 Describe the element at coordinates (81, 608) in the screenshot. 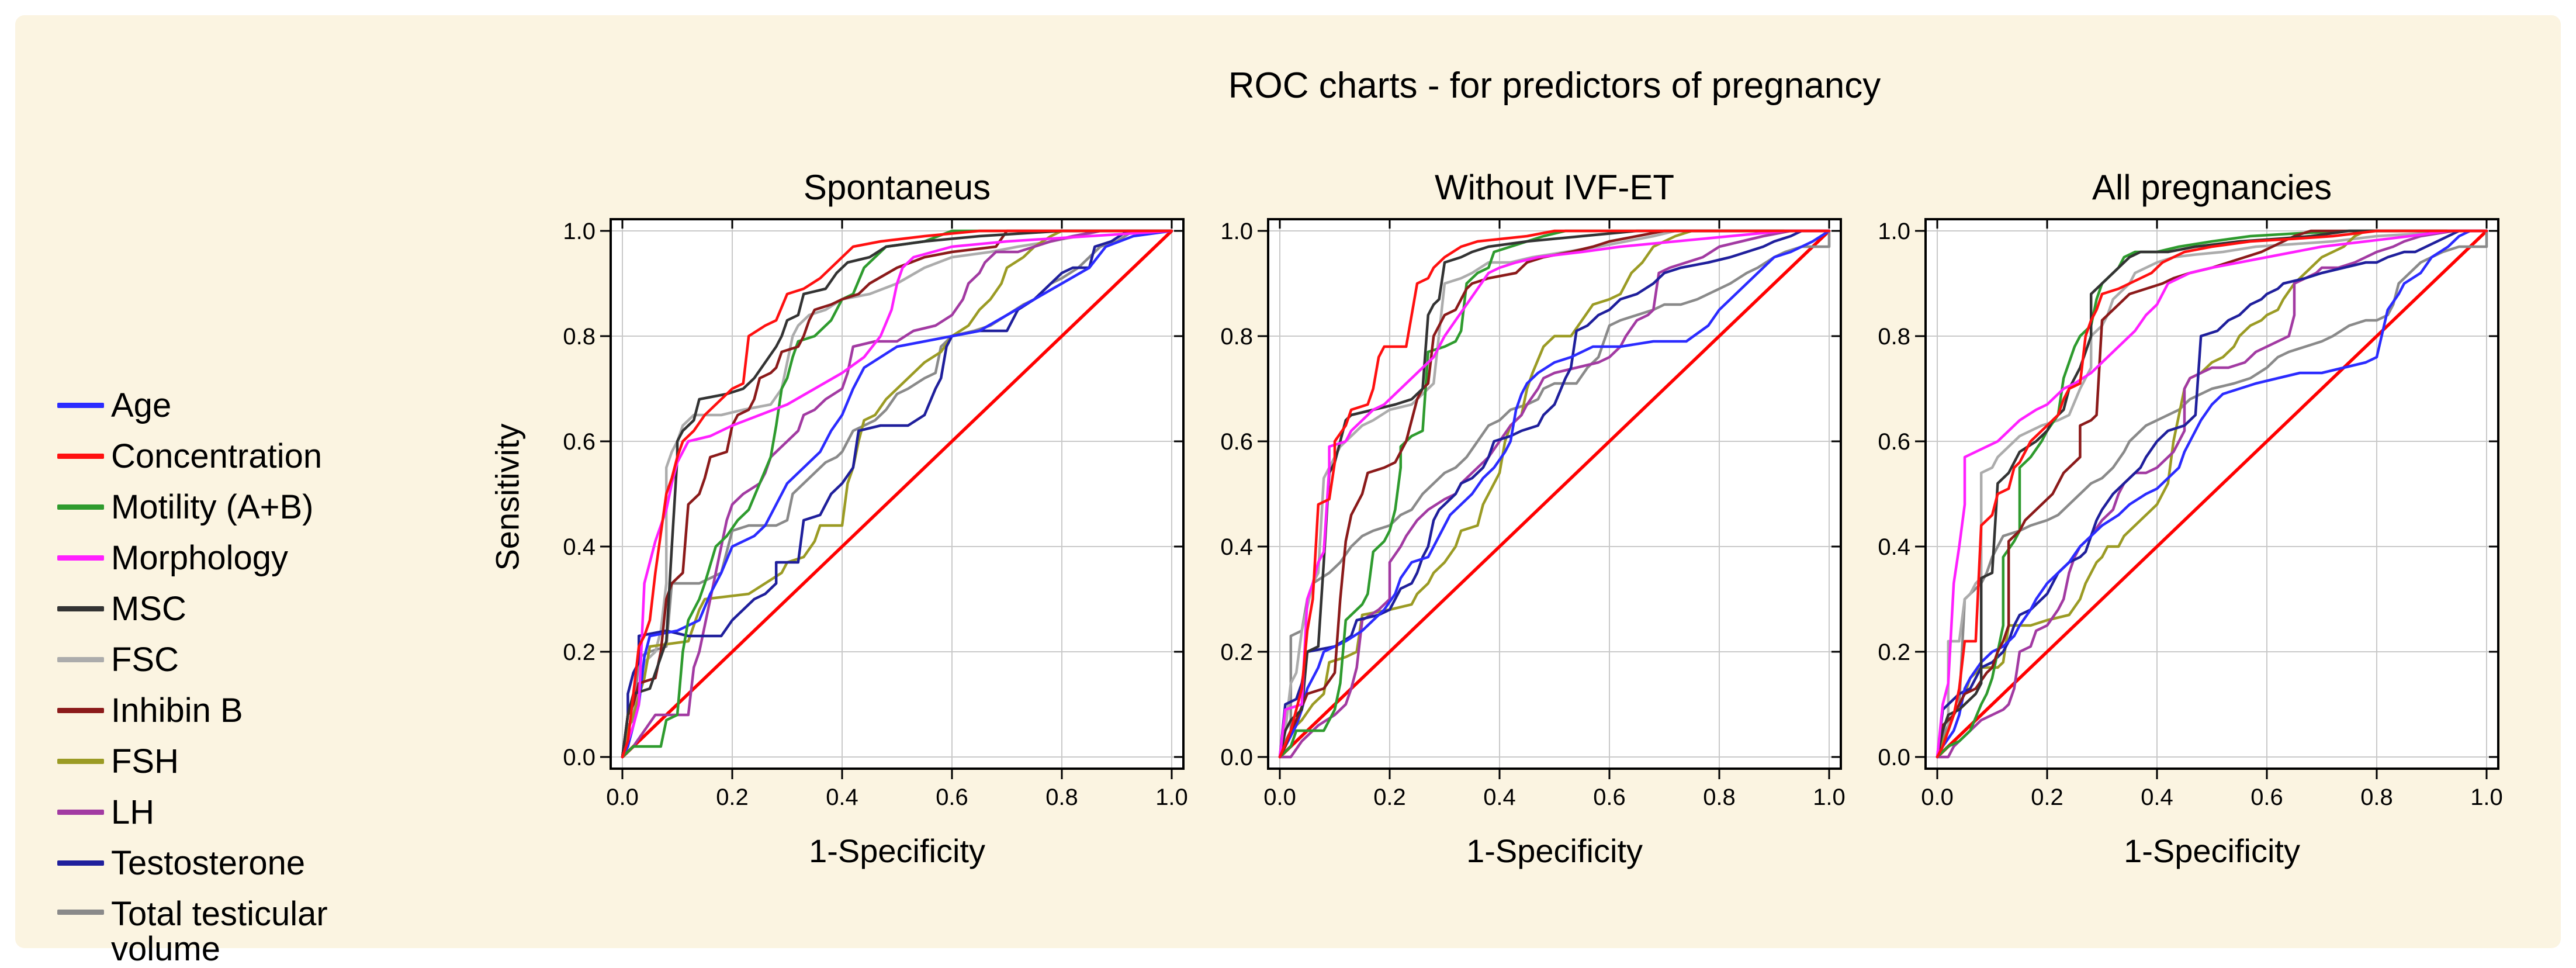

I see `legend-swatch-msc` at that location.